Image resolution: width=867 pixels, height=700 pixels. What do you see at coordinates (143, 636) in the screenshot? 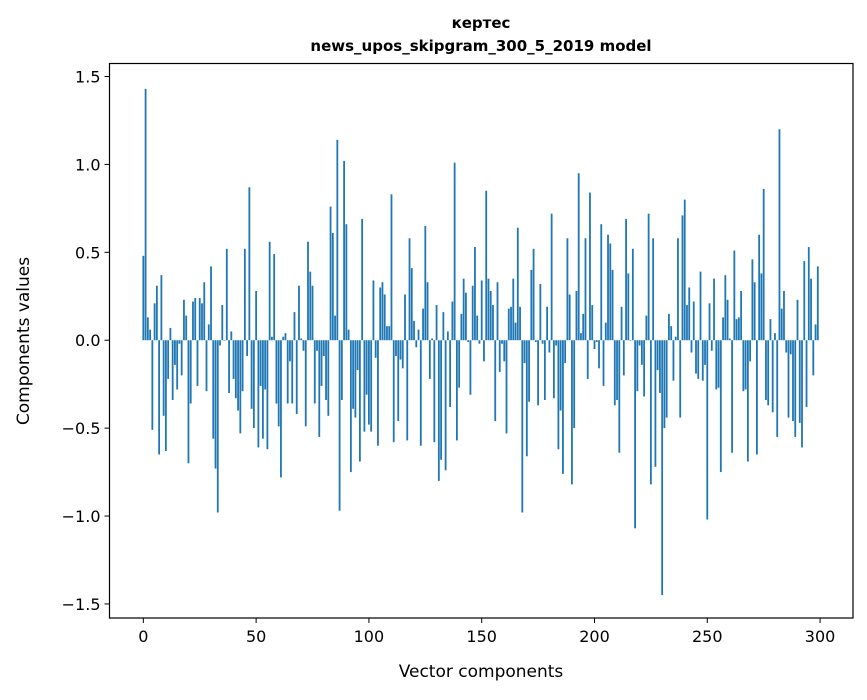
I see `x-tick-label: 0` at bounding box center [143, 636].